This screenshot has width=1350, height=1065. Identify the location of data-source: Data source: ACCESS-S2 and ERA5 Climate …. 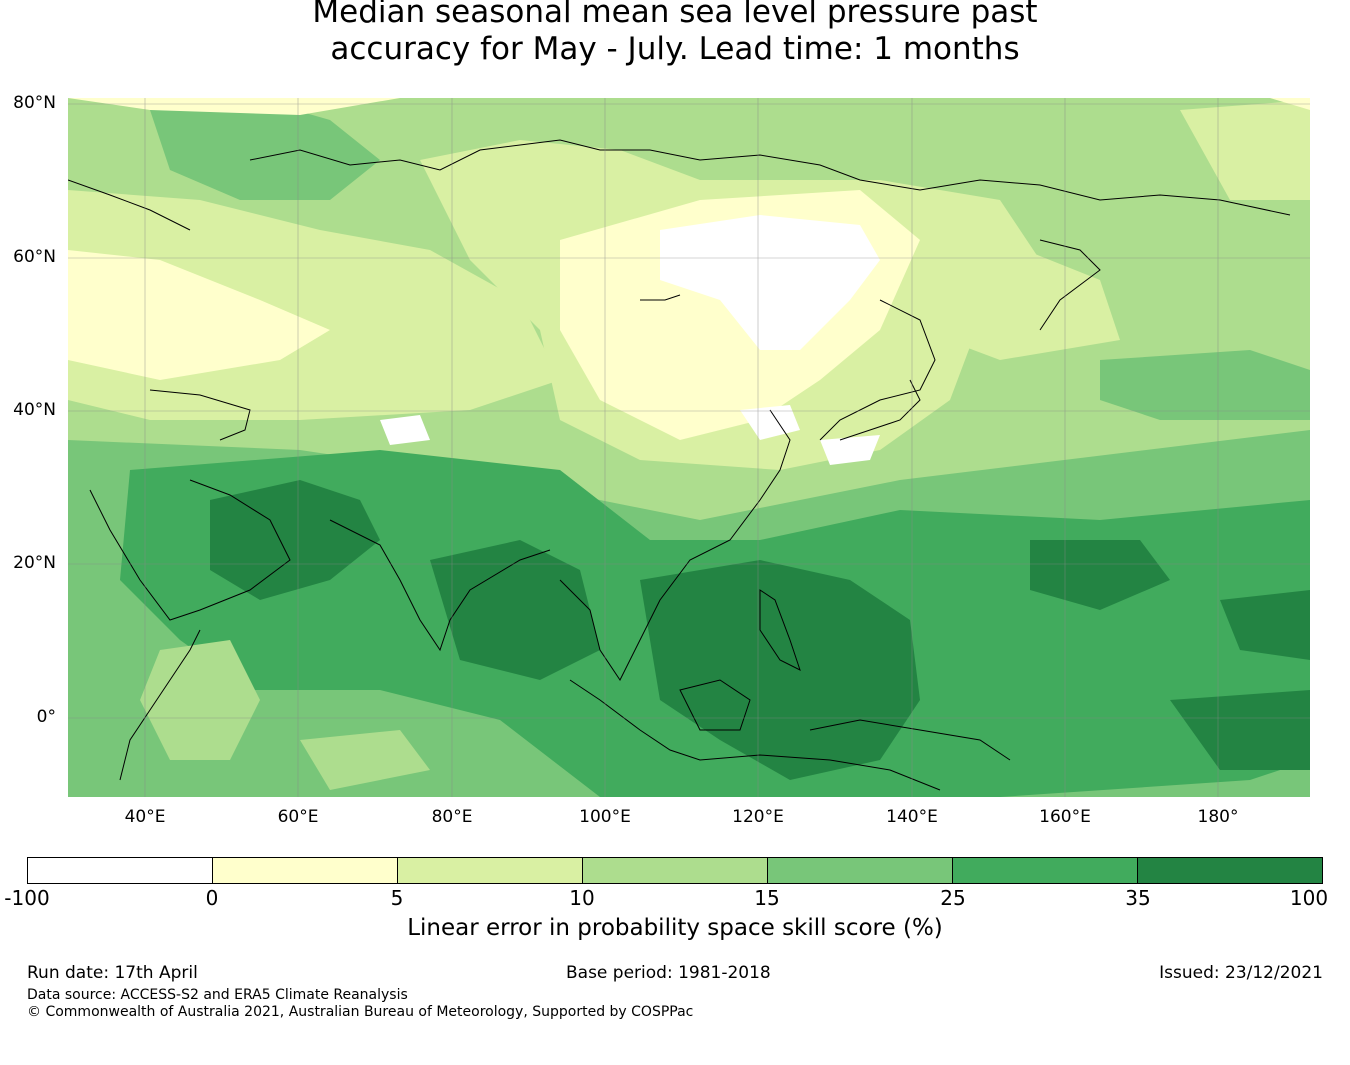
(217, 995).